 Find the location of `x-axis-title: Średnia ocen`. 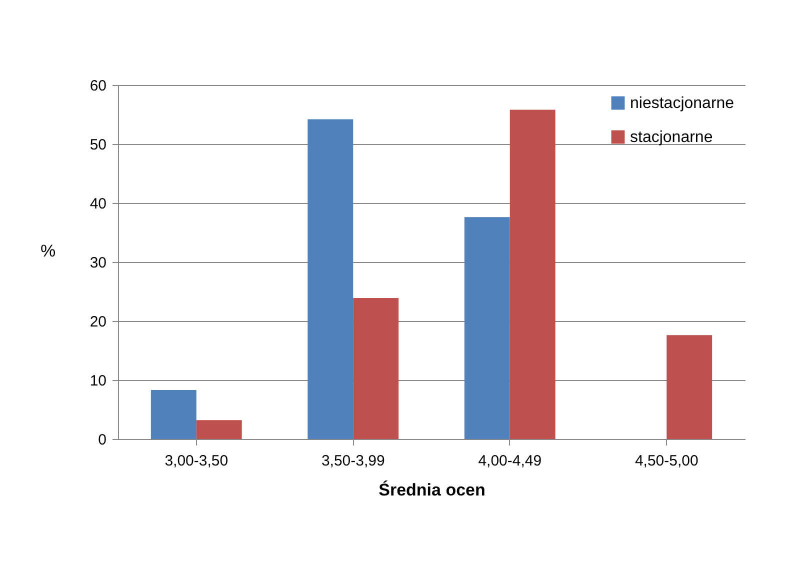

x-axis-title: Średnia ocen is located at coordinates (432, 490).